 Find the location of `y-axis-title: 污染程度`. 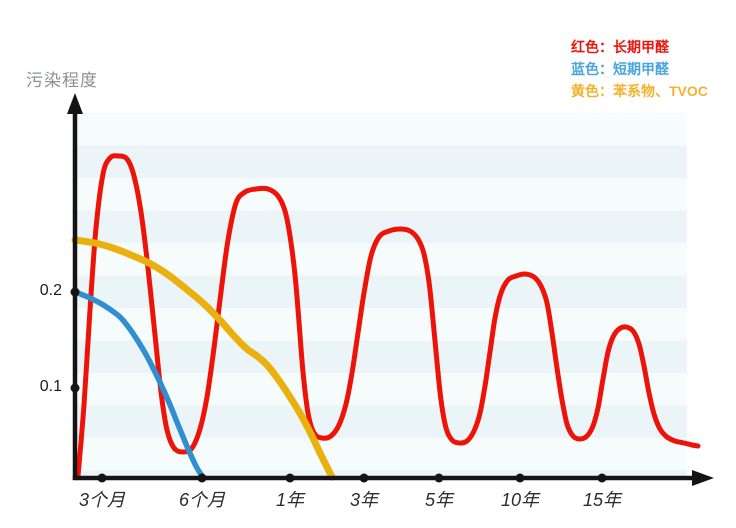

y-axis-title: 污染程度 is located at coordinates (62, 80).